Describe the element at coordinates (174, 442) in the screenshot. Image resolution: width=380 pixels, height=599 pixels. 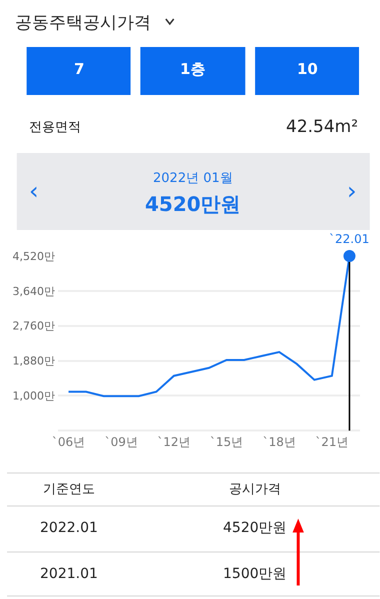
I see `x-tick-label: `12년` at that location.